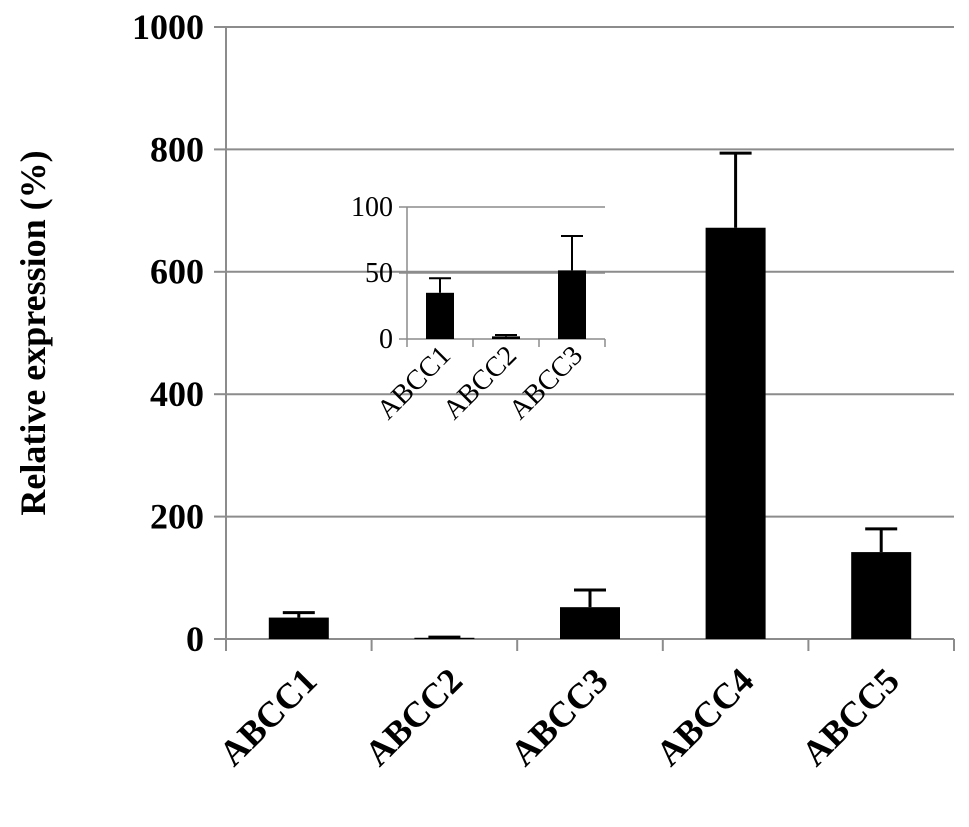 The image size is (969, 827). What do you see at coordinates (386, 339) in the screenshot?
I see `inset-y-tick-label: 0` at bounding box center [386, 339].